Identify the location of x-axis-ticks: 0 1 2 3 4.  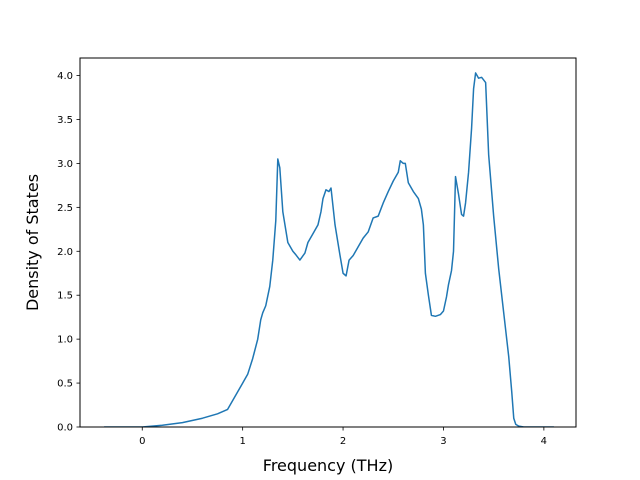
(343, 437).